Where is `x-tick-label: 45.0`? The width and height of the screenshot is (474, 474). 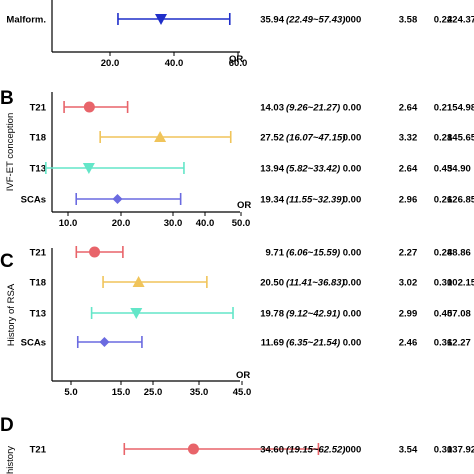 x-tick-label: 45.0 is located at coordinates (242, 392).